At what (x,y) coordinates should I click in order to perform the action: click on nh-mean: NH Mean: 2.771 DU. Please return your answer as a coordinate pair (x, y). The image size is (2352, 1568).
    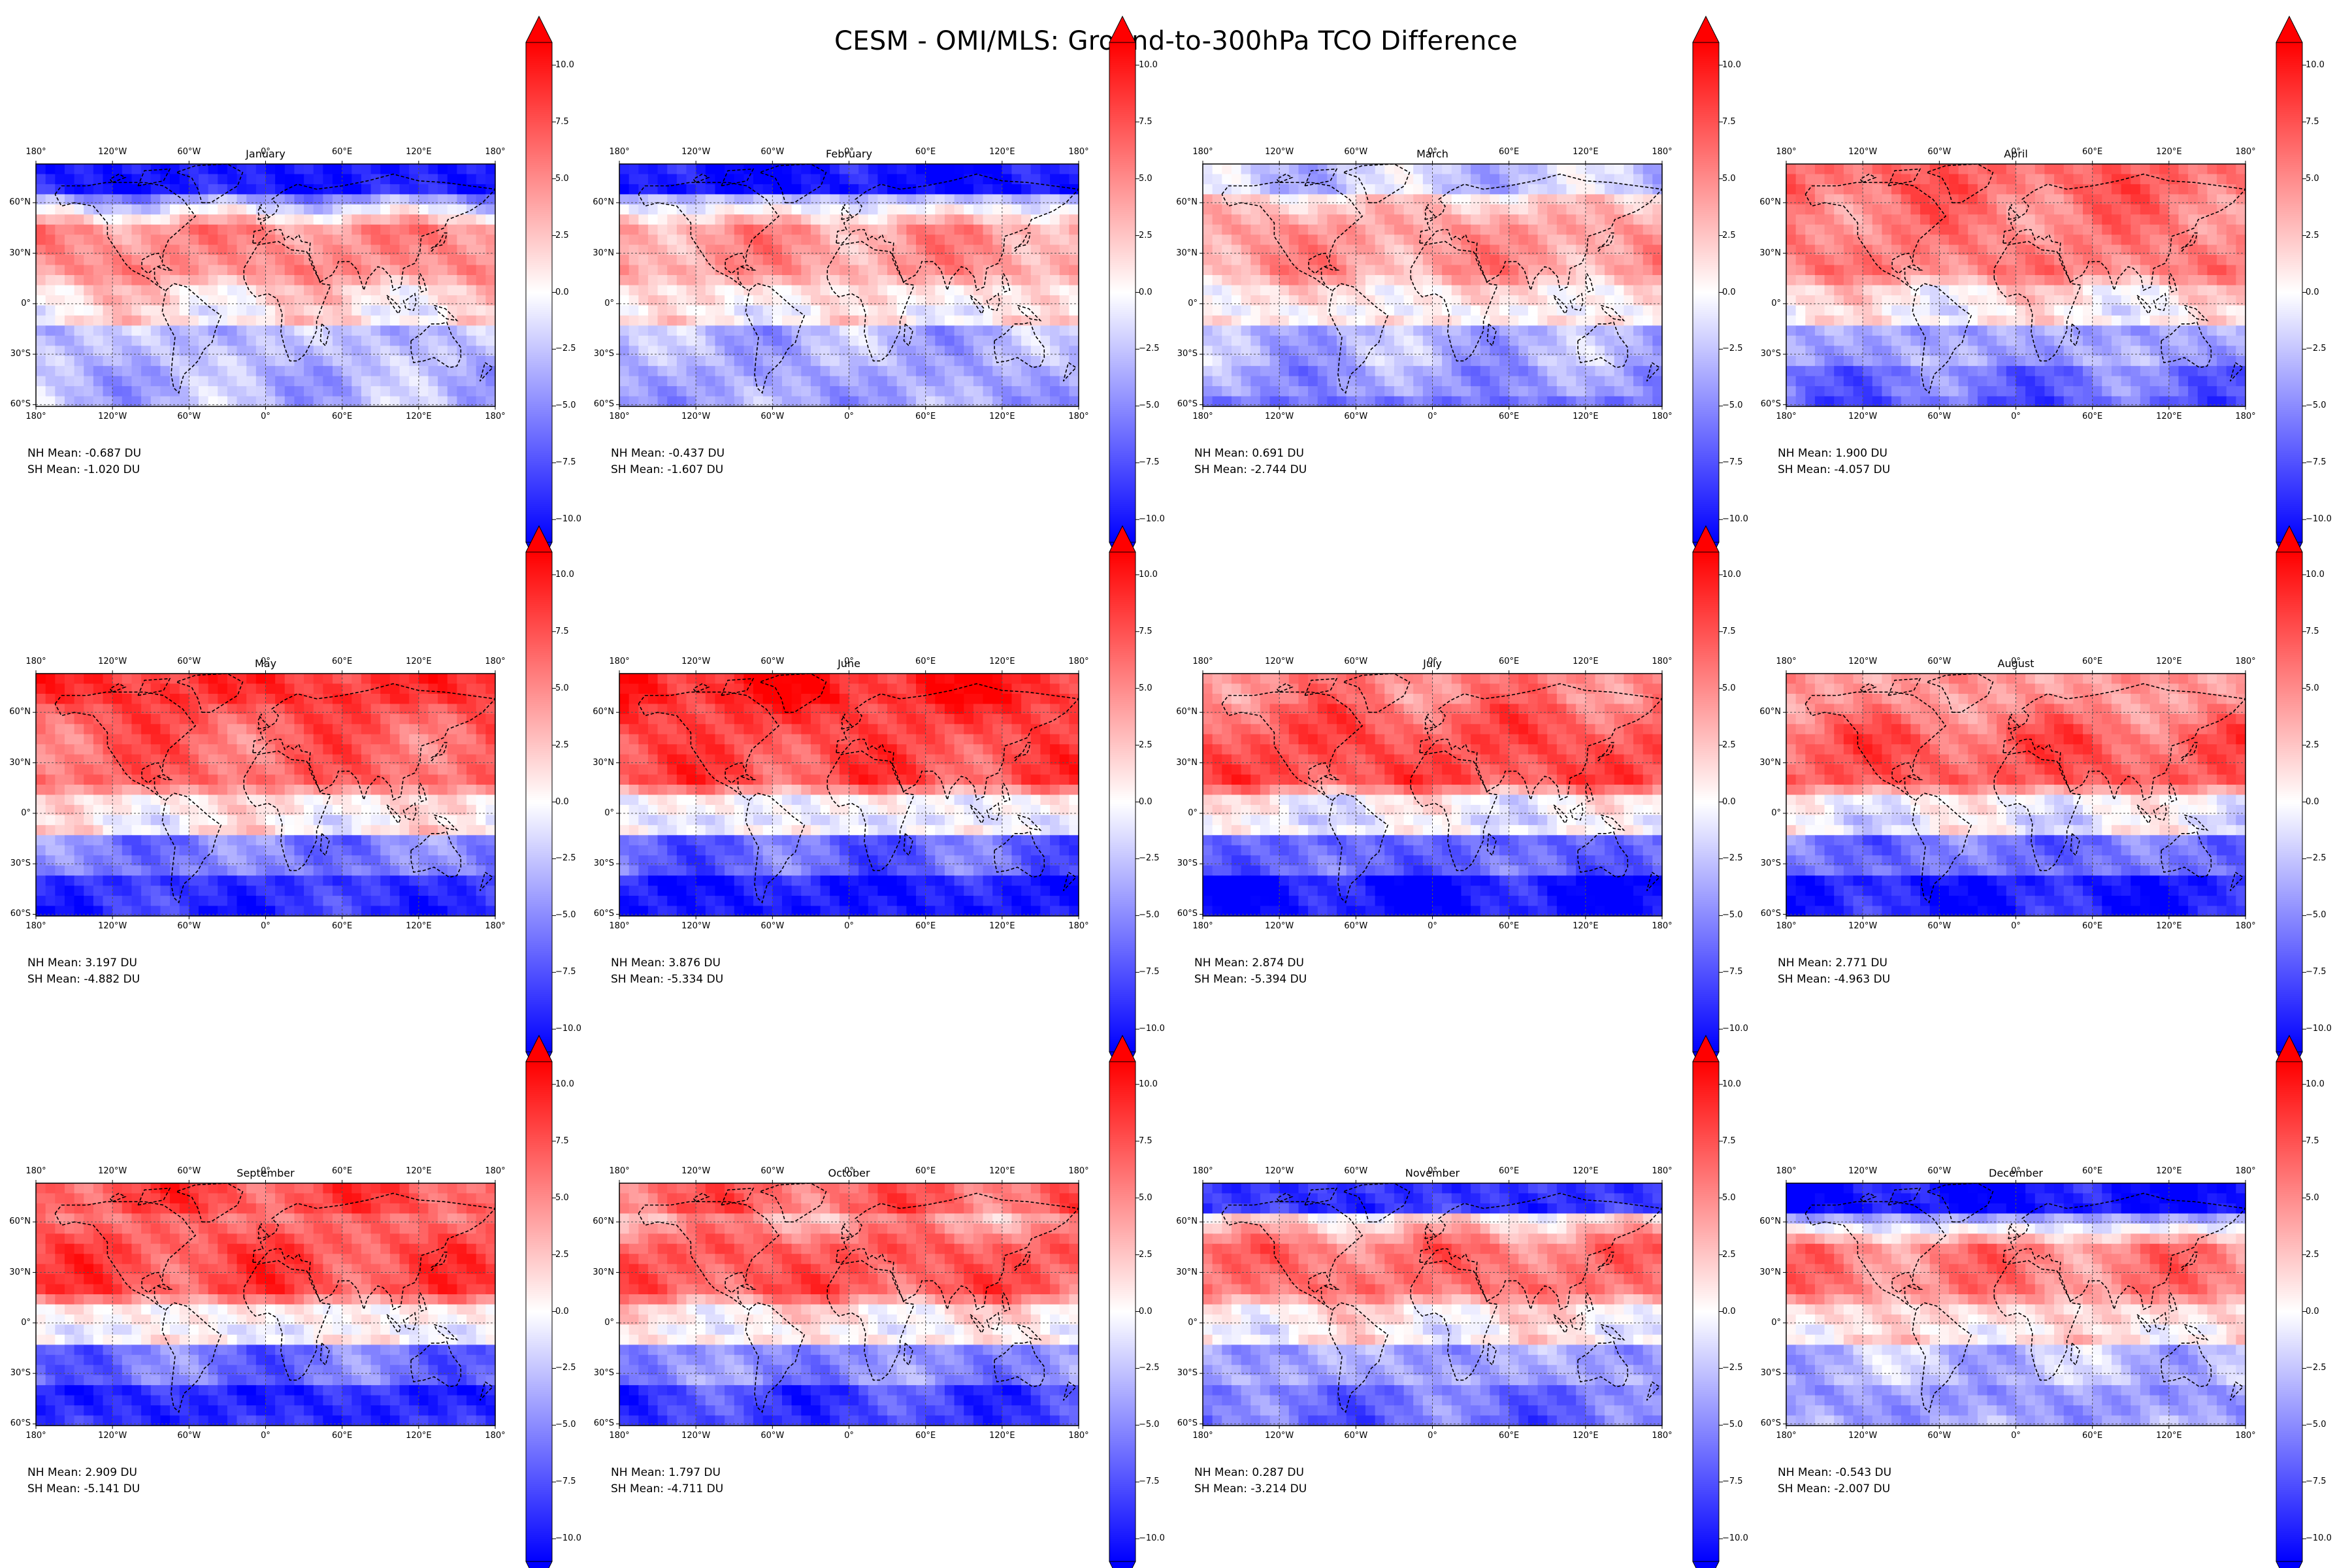
    Looking at the image, I should click on (1832, 963).